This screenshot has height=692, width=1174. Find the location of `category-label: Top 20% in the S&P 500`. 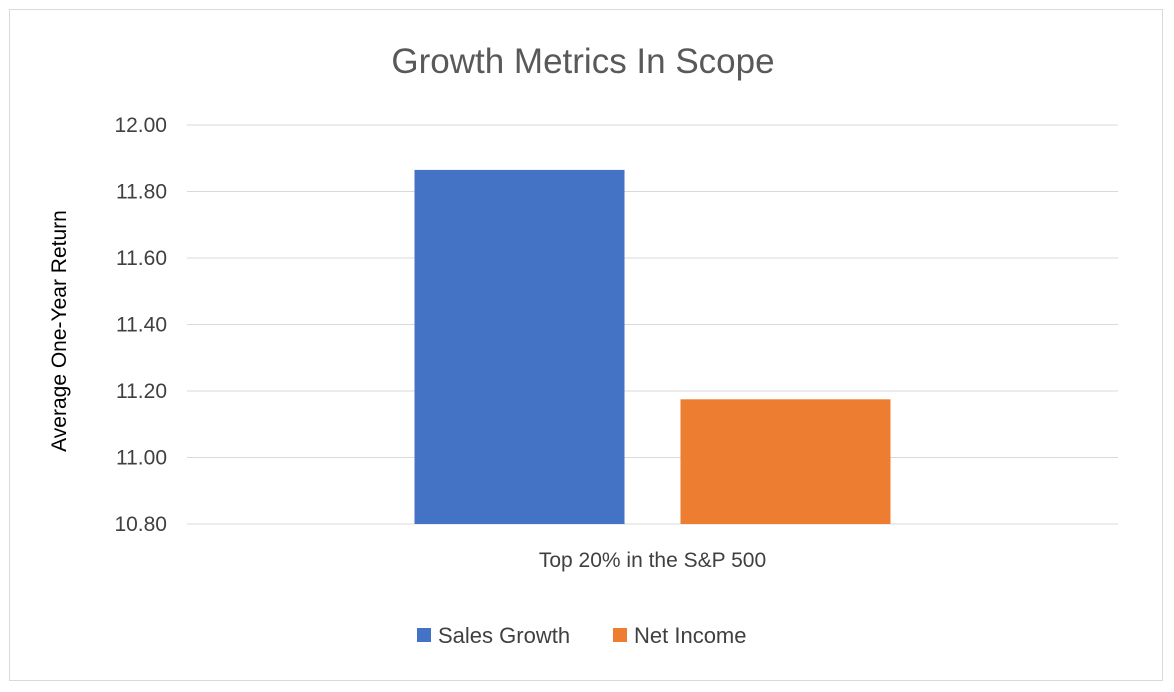

category-label: Top 20% in the S&P 500 is located at coordinates (652, 560).